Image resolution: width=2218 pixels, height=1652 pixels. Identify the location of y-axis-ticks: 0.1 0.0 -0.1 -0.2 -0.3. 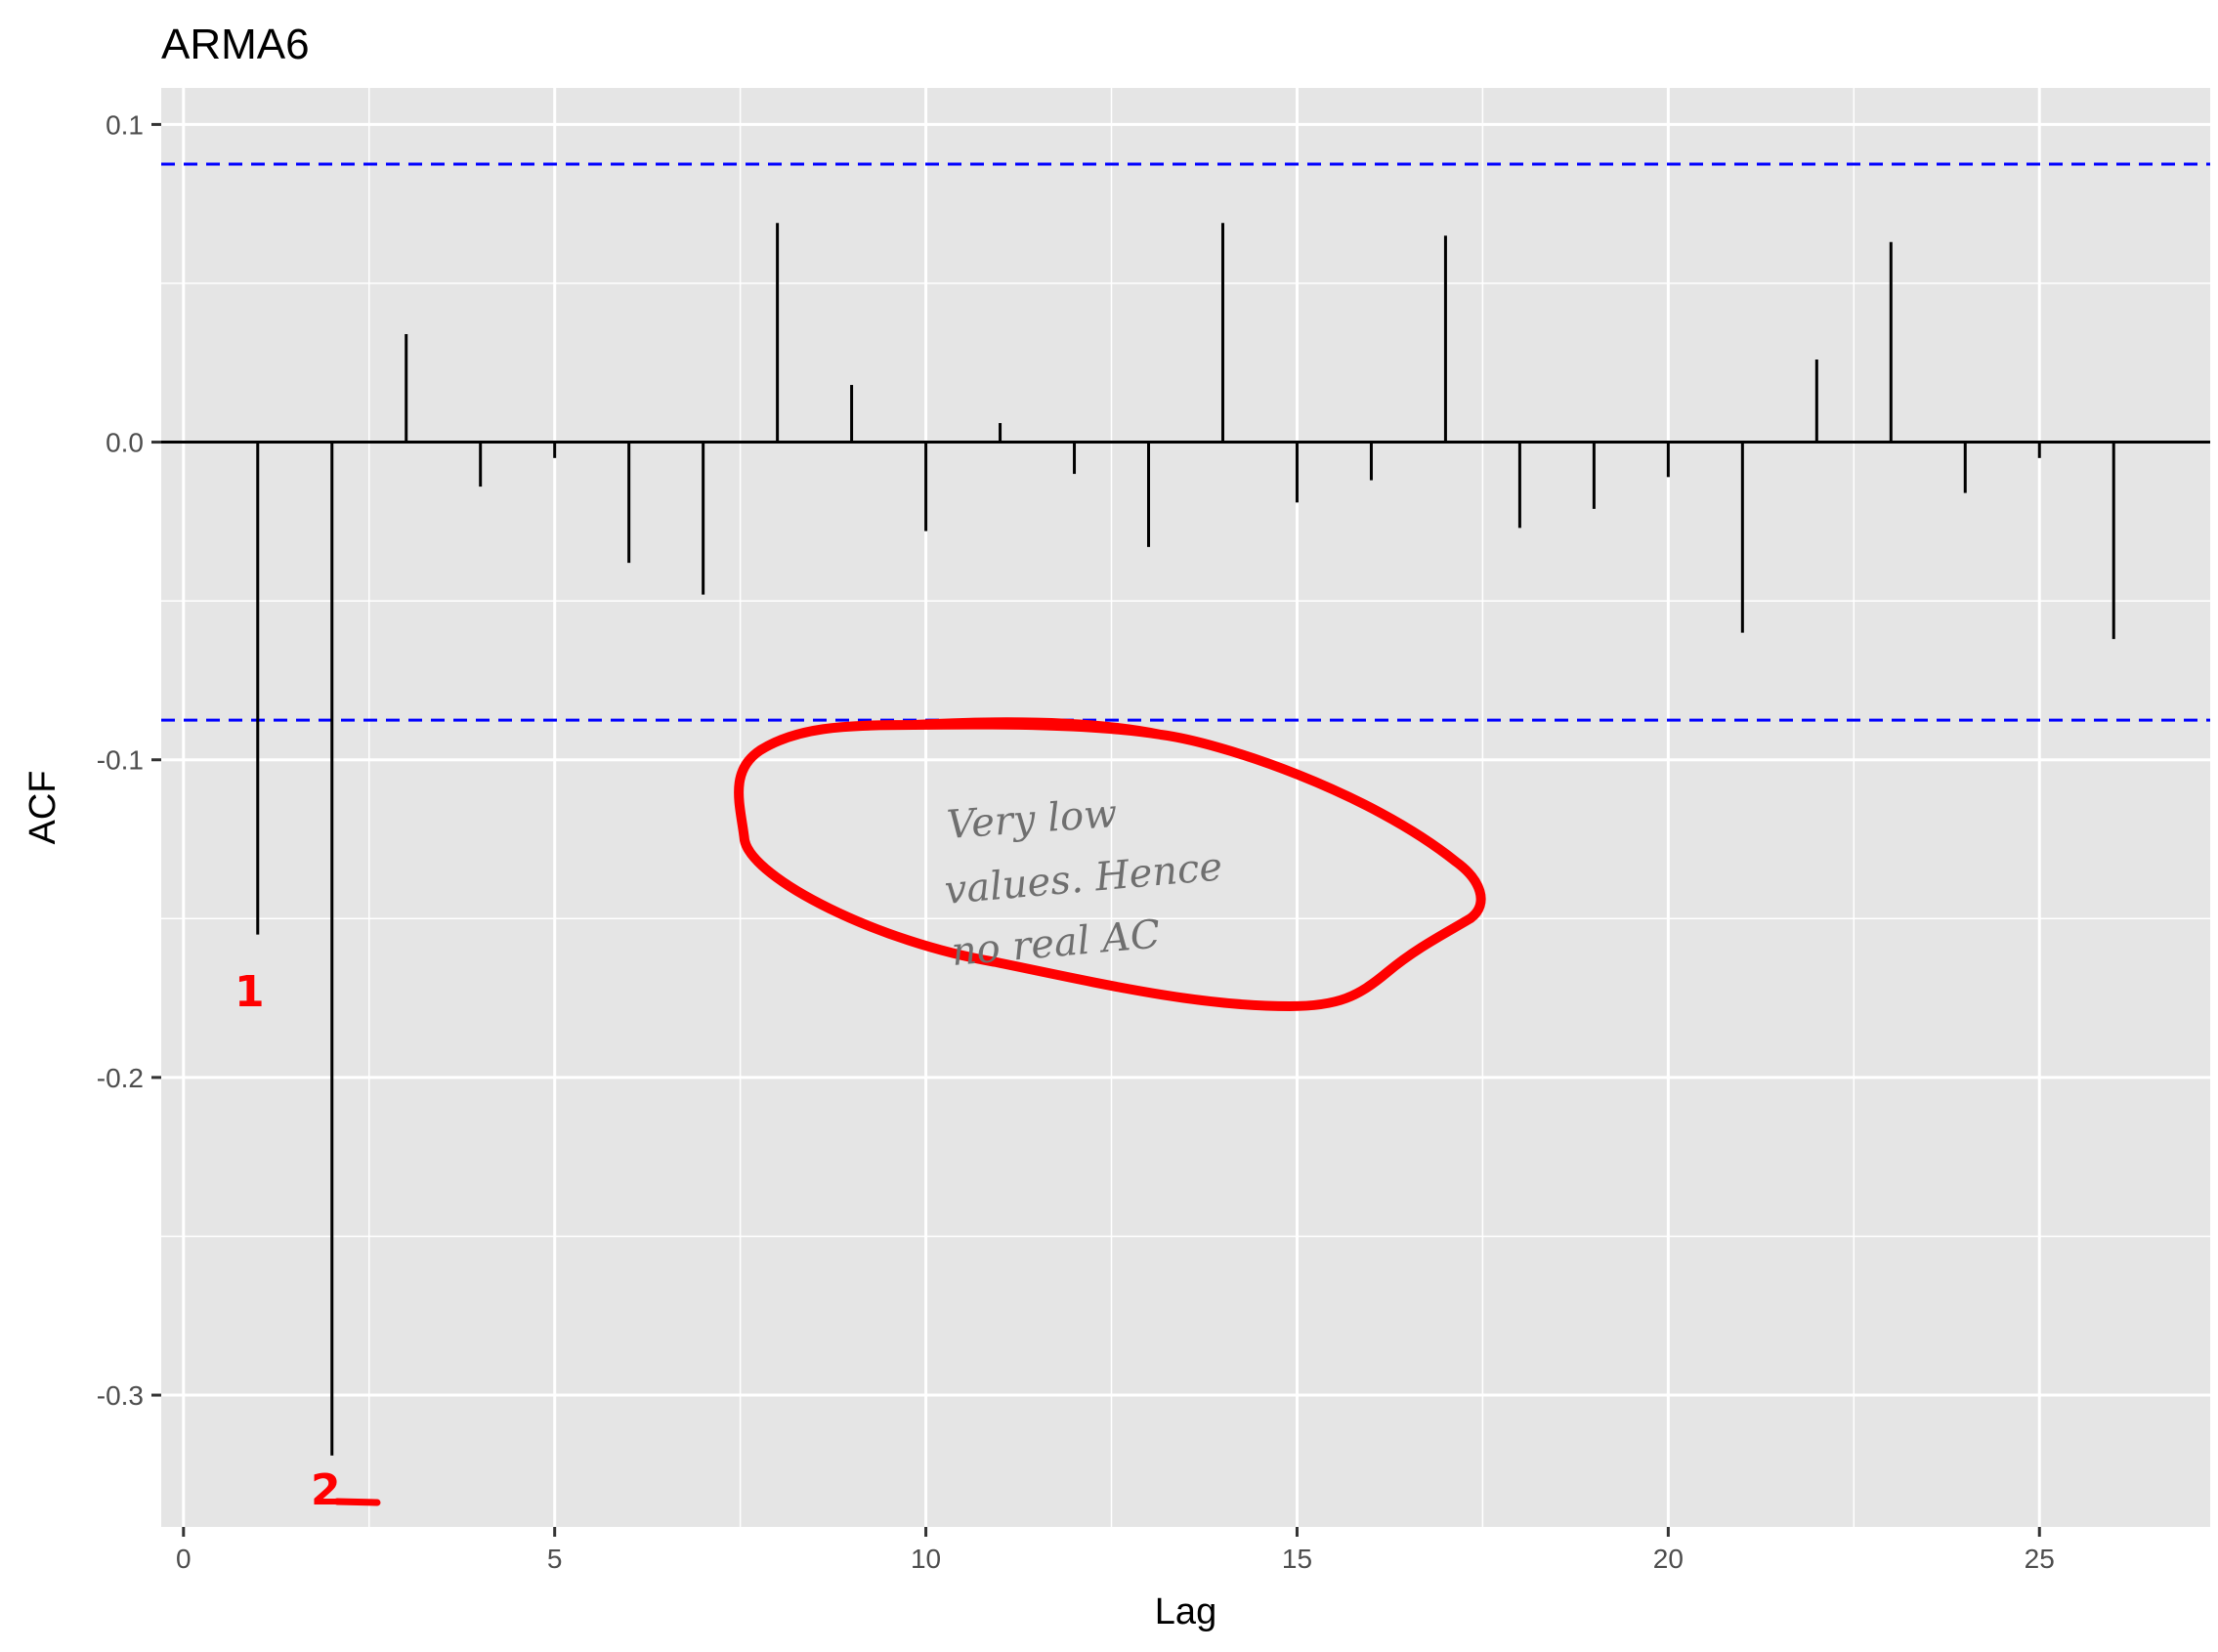
(129, 760).